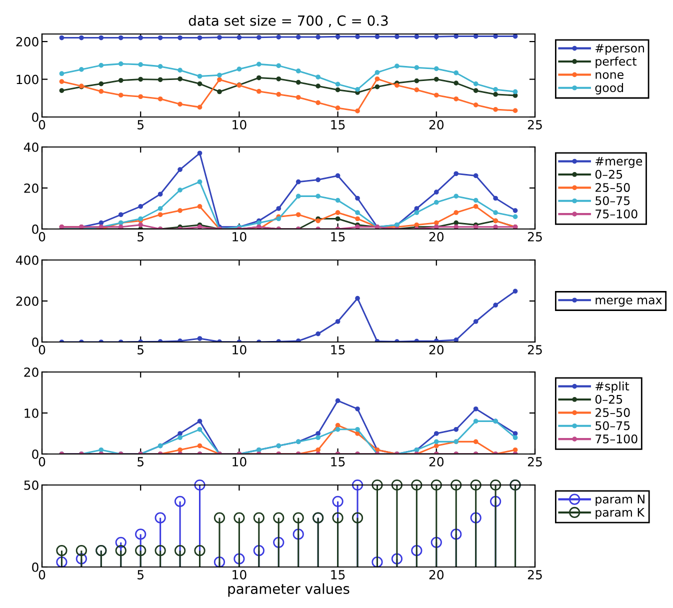  What do you see at coordinates (31, 485) in the screenshot?
I see `y-tick-label: 50` at bounding box center [31, 485].